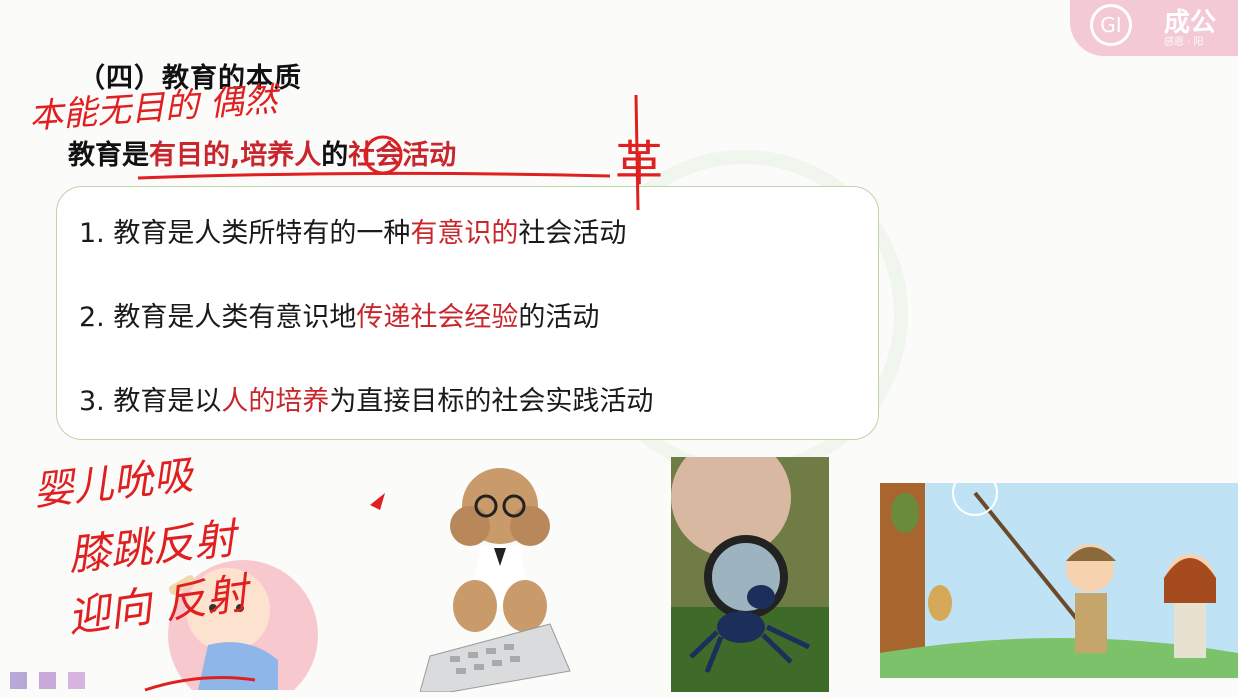 Image resolution: width=1238 pixels, height=697 pixels. I want to click on definition-middle: 的, so click(335, 155).